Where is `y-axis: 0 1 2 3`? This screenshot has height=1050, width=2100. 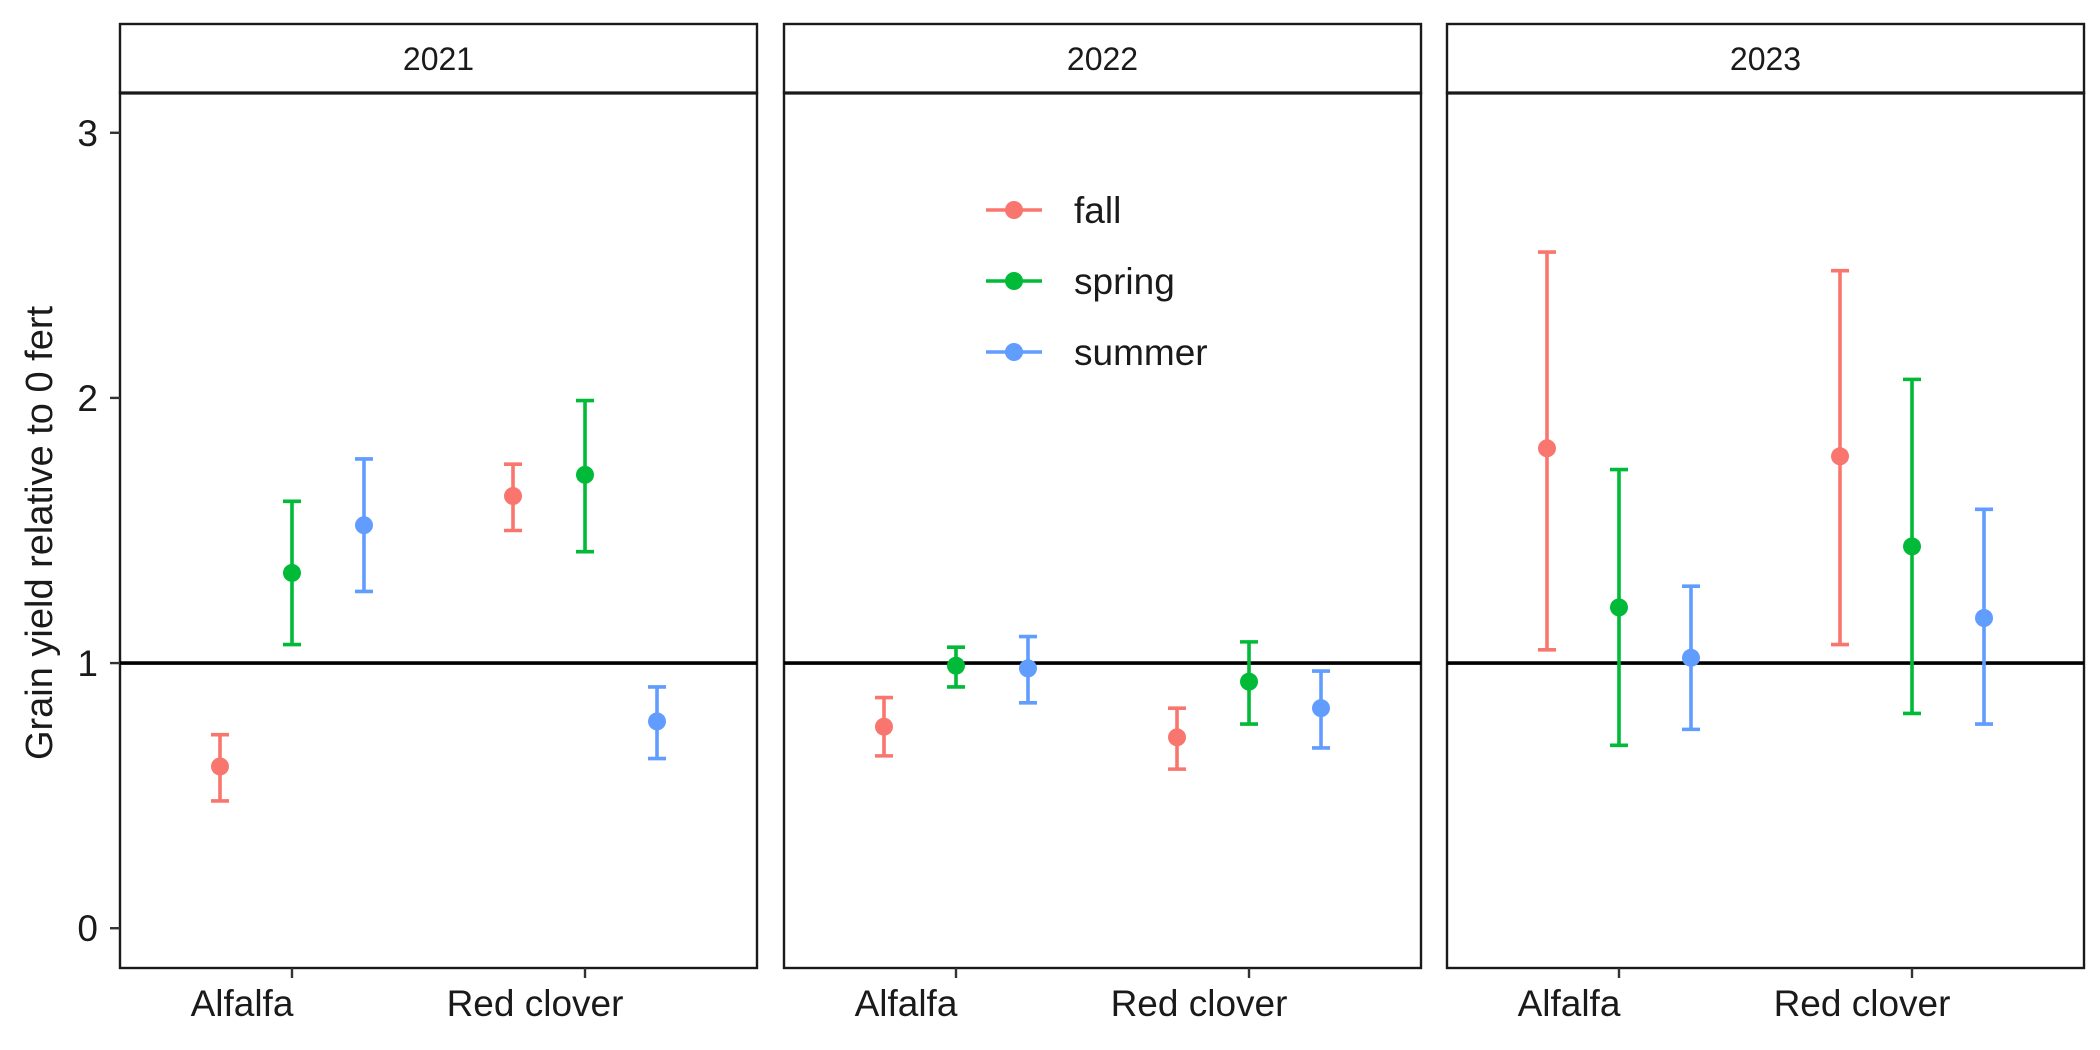
y-axis: 0 1 2 3 is located at coordinates (98, 531).